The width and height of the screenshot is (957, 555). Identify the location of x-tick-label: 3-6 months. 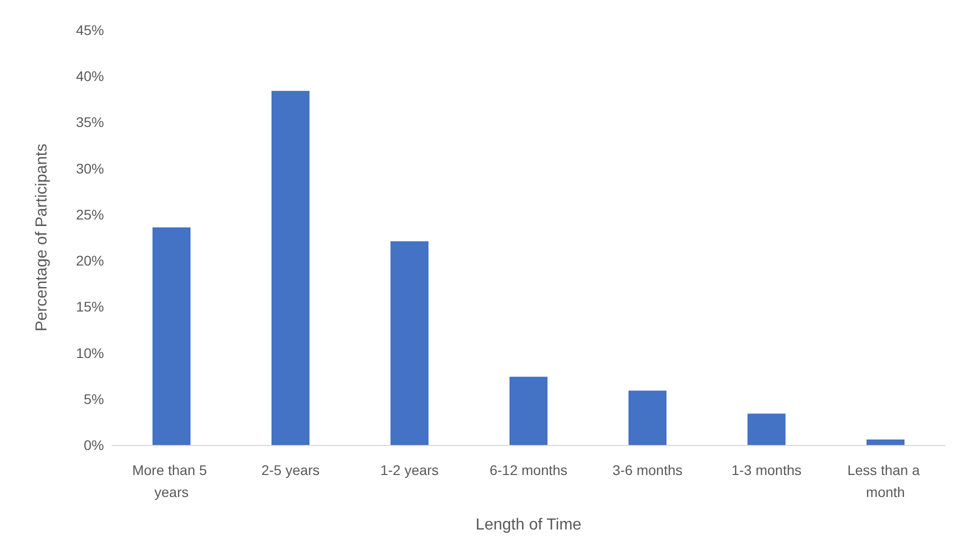
(647, 470).